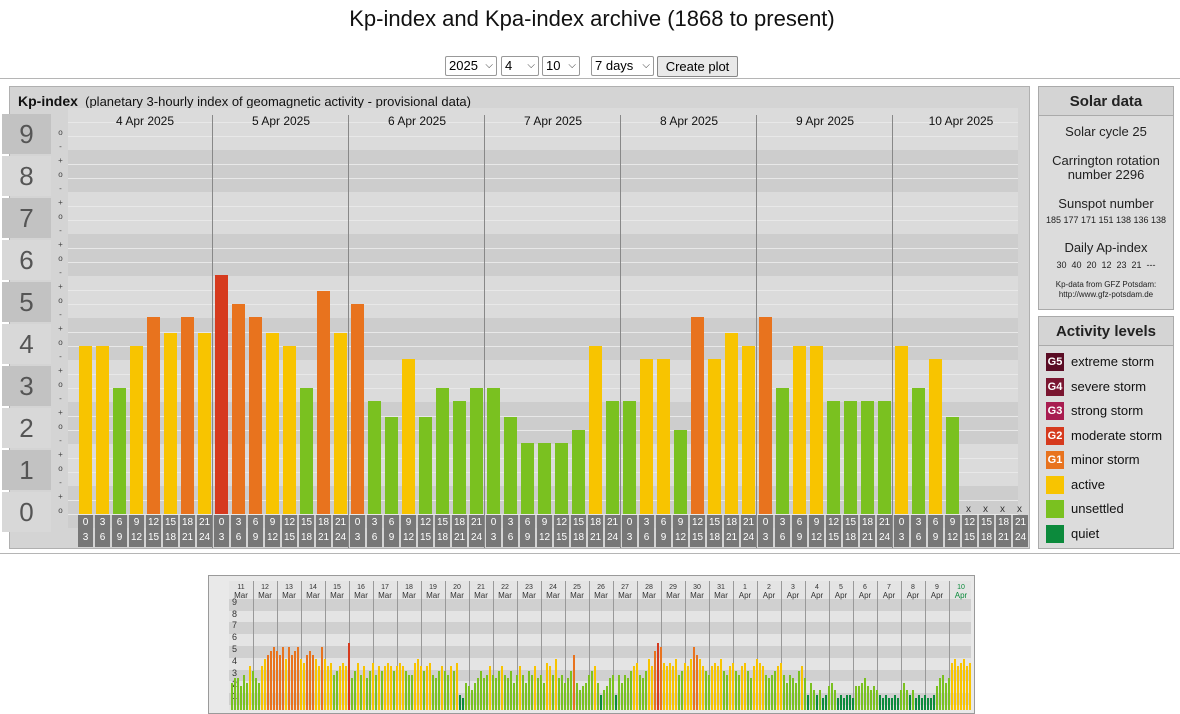 This screenshot has height=714, width=1180. What do you see at coordinates (433, 587) in the screenshot?
I see `overview-day-number: 19` at bounding box center [433, 587].